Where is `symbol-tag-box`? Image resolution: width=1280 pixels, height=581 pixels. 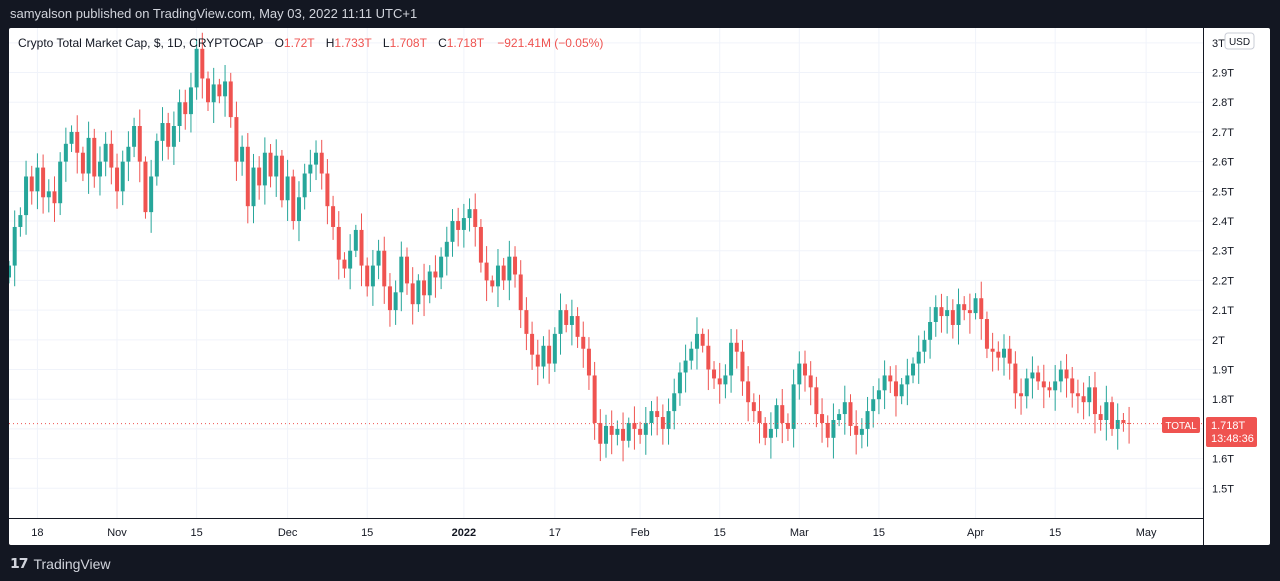
symbol-tag-box is located at coordinates (1181, 425).